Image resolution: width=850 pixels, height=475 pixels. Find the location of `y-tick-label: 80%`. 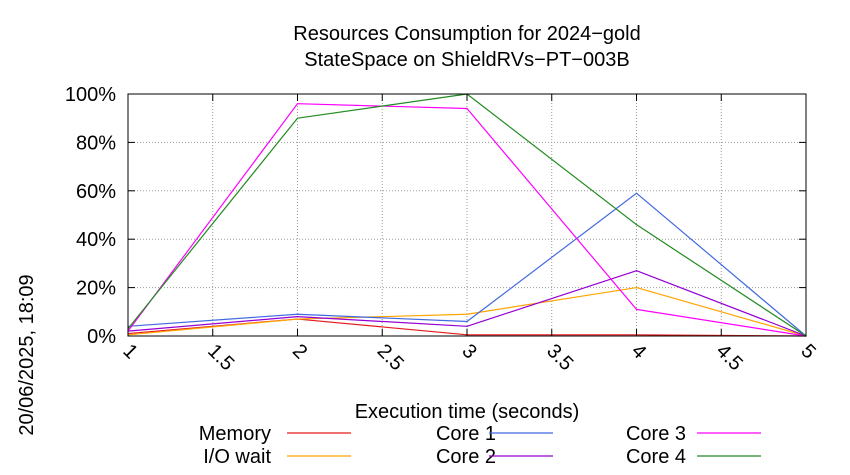

y-tick-label: 80% is located at coordinates (96, 143).